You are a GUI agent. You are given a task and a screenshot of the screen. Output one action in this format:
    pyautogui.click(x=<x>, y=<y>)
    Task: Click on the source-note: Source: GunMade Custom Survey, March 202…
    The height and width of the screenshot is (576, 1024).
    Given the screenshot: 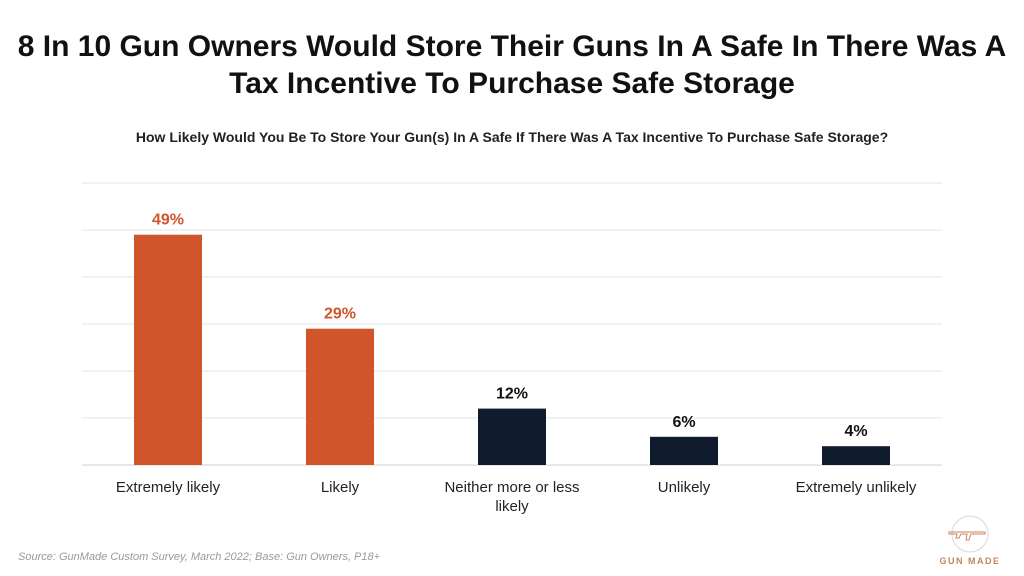 What is the action you would take?
    pyautogui.click(x=199, y=557)
    